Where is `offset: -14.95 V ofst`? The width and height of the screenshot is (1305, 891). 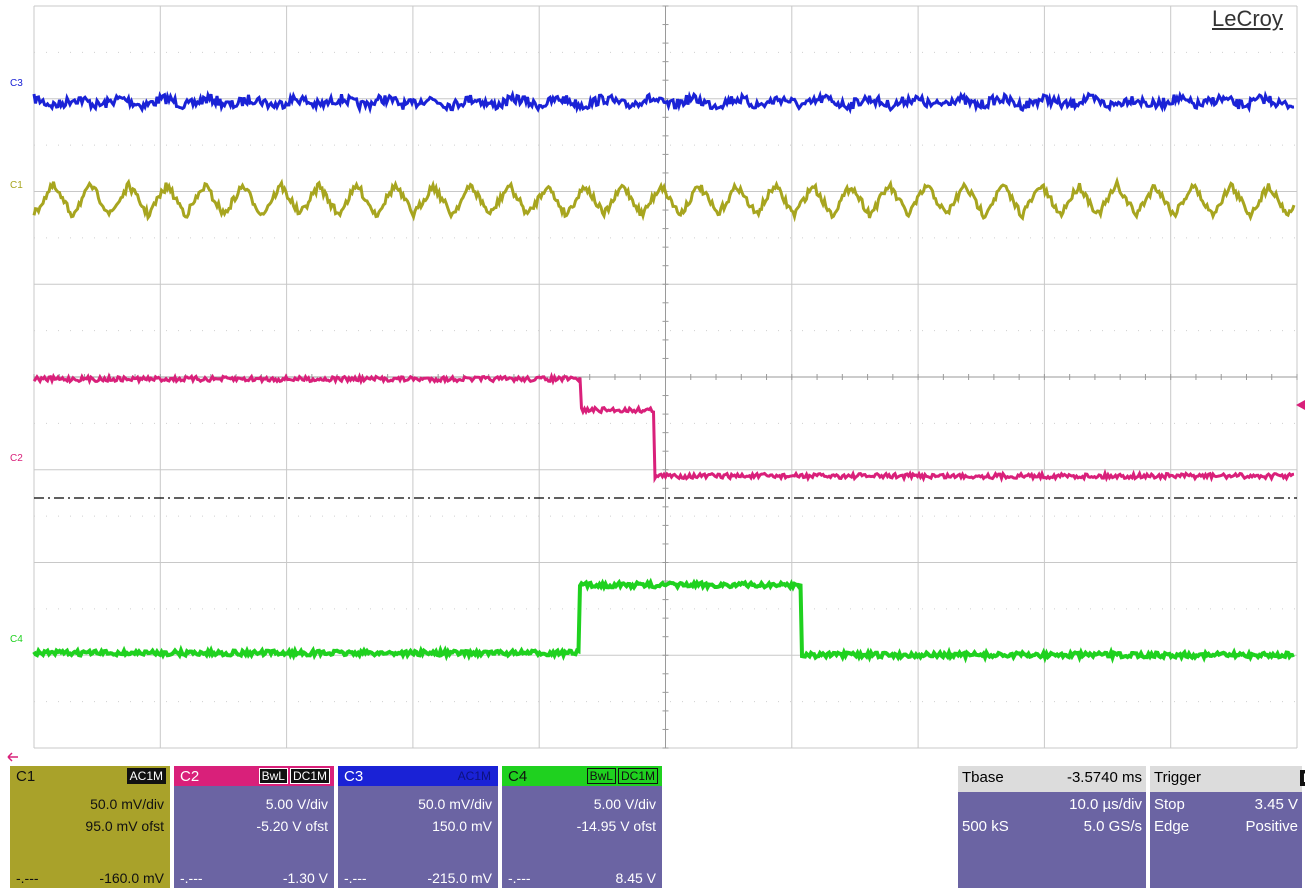
offset: -14.95 V ofst is located at coordinates (616, 826).